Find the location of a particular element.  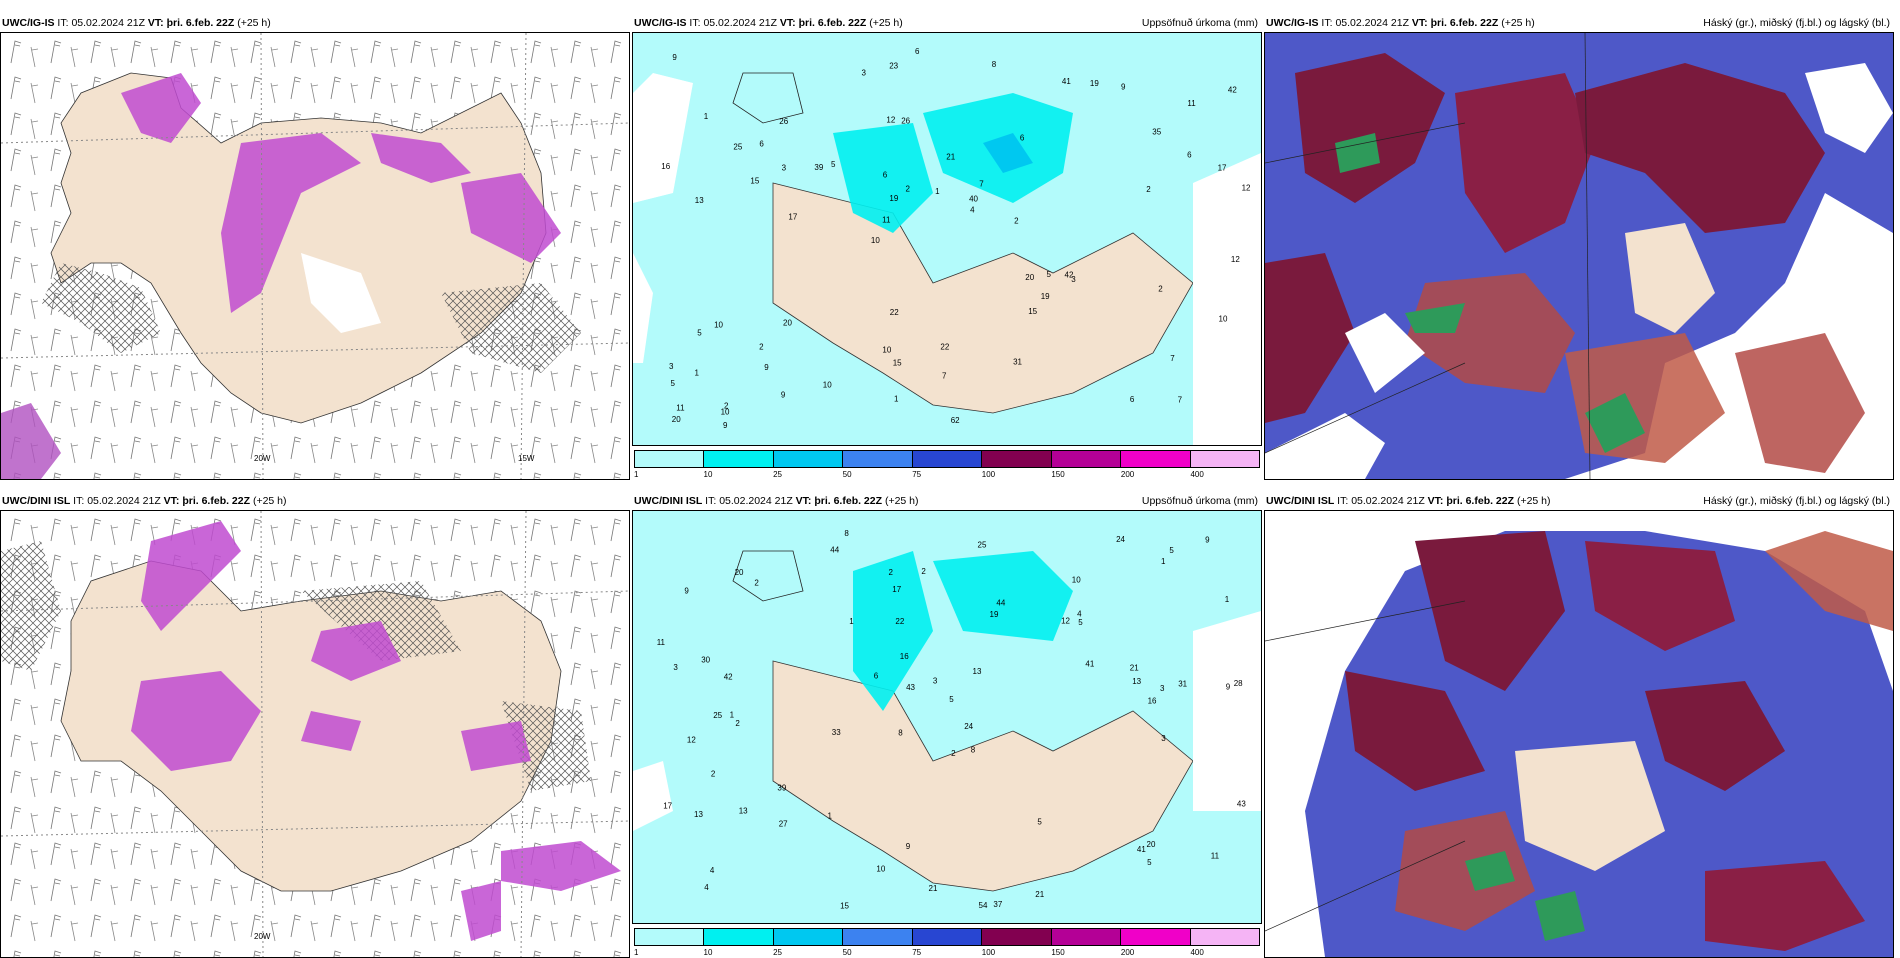

precip-value: 37 is located at coordinates (997, 904).